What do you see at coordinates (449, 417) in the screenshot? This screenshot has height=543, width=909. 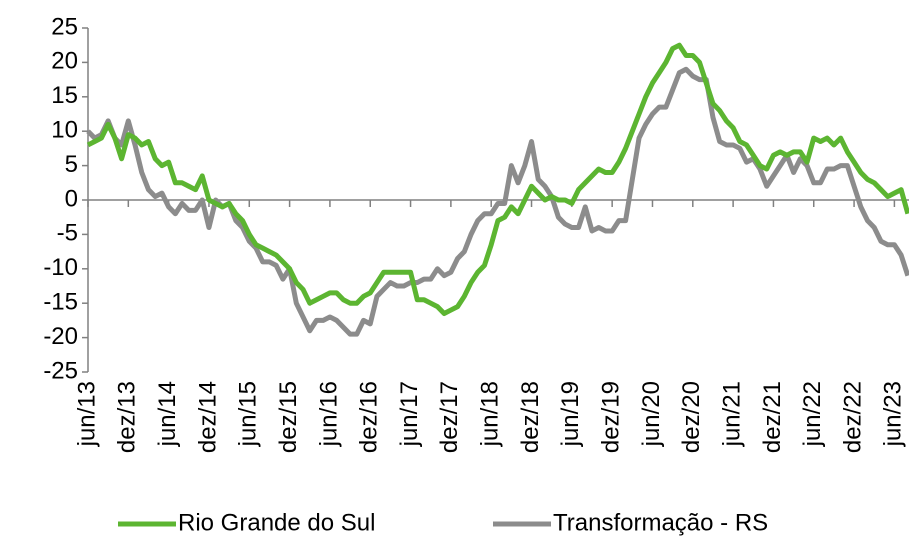 I see `x-tick-label: dez/17` at bounding box center [449, 417].